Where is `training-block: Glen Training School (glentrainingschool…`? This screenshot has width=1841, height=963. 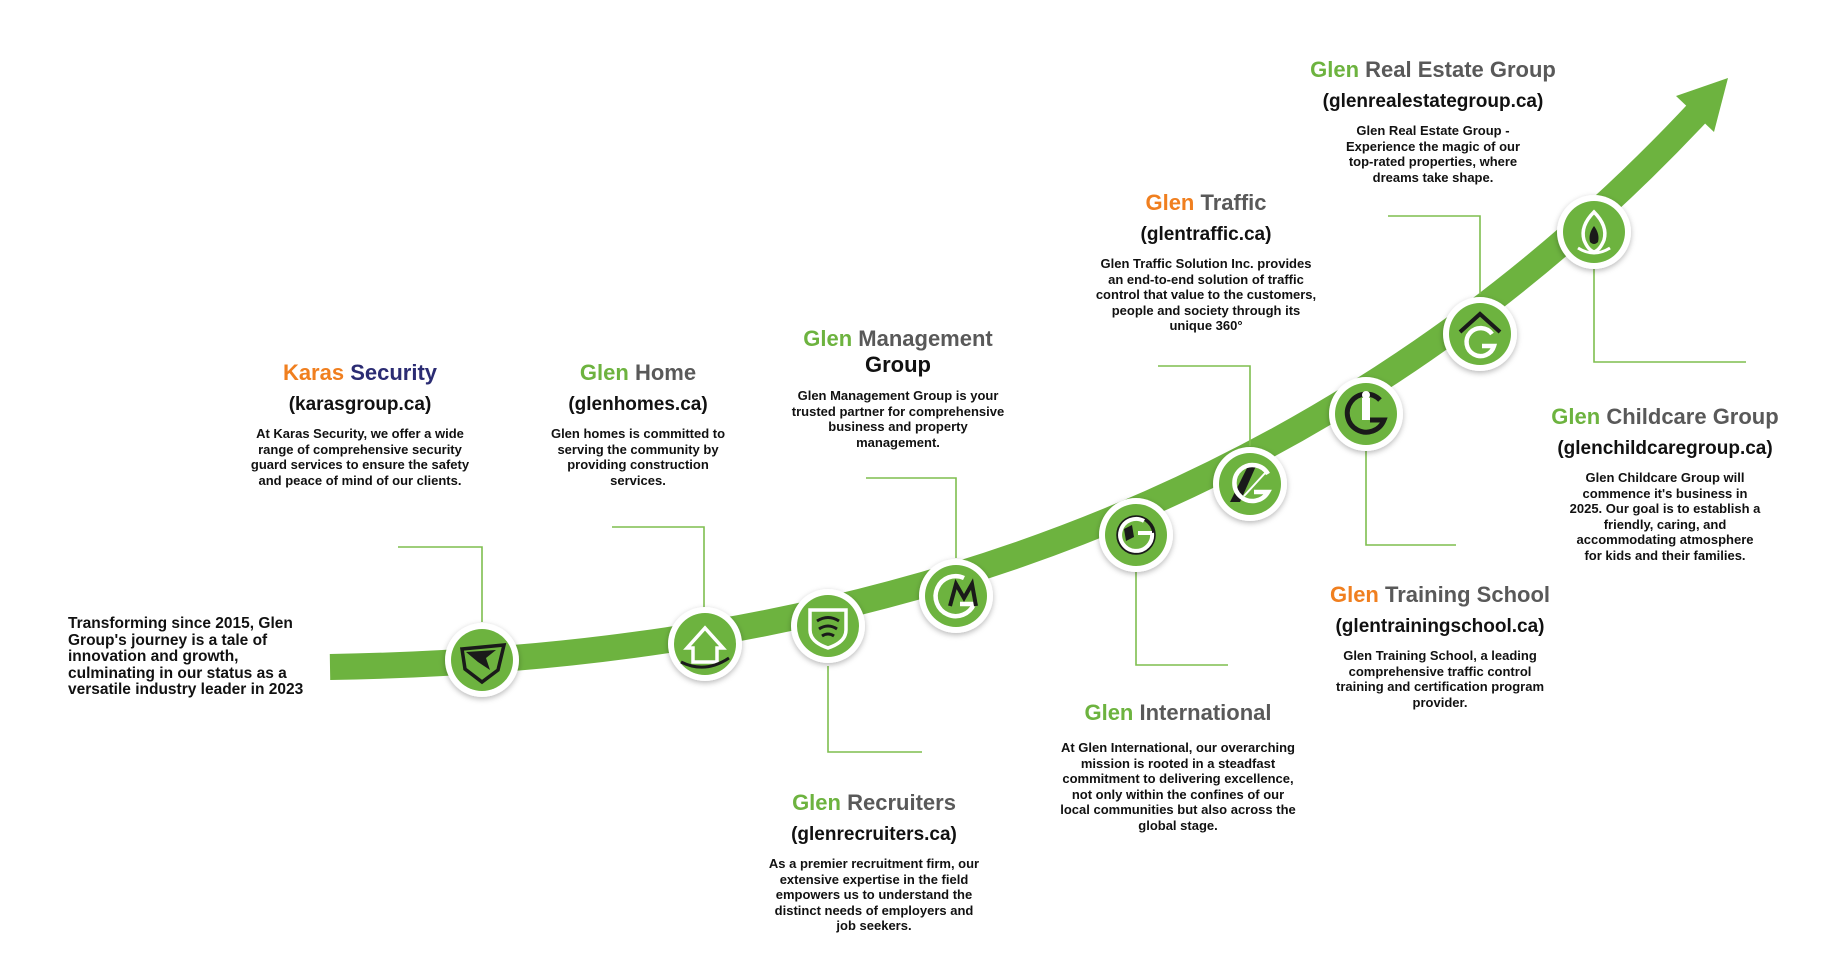 training-block: Glen Training School (glentrainingschool… is located at coordinates (1440, 646).